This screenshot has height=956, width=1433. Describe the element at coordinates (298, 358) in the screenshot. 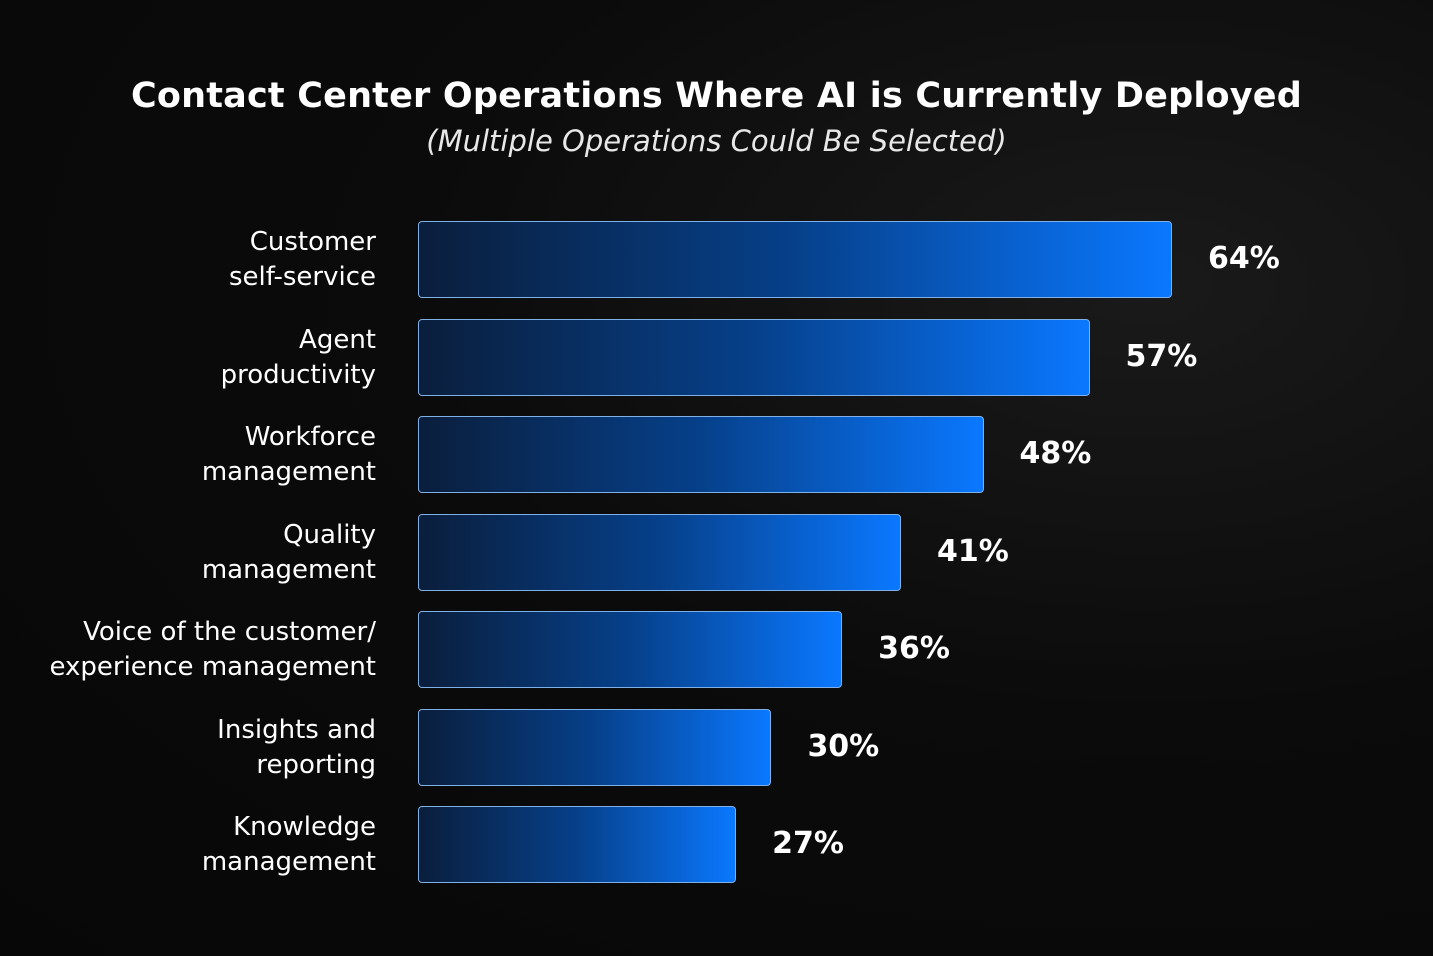

I see `category-label: Agent productivity` at that location.